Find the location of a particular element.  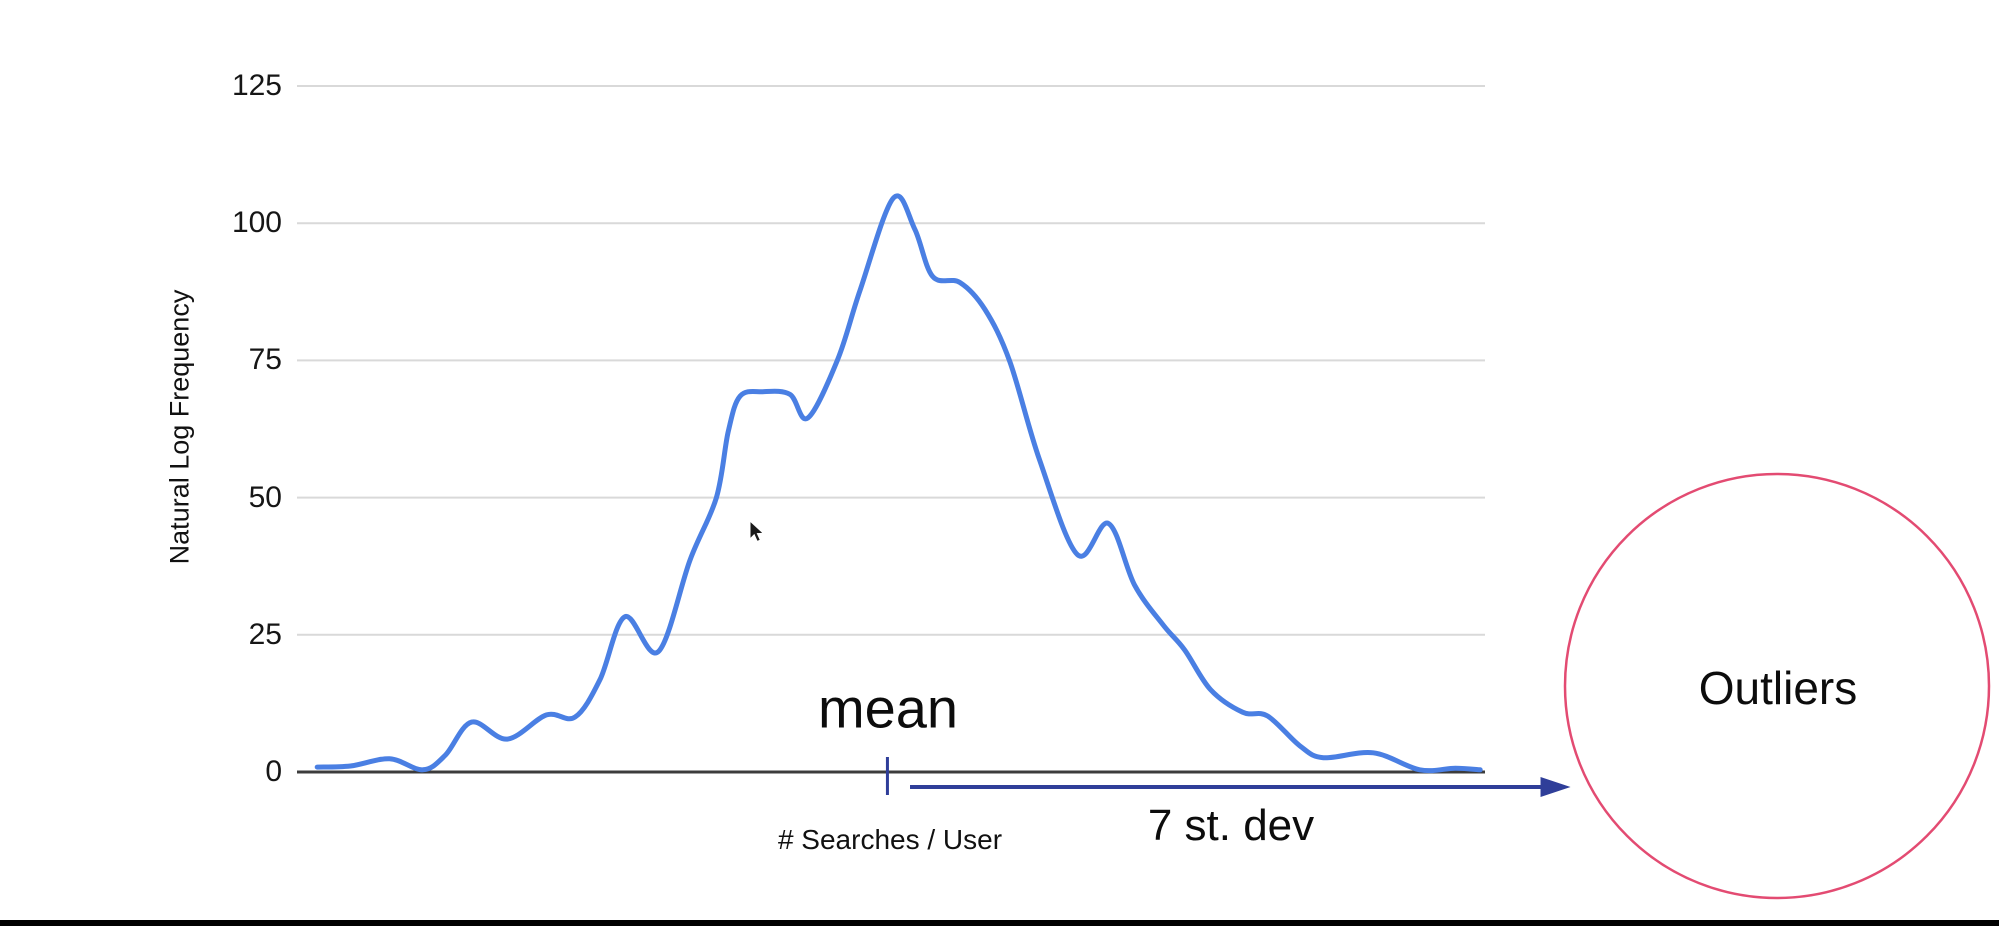

y-axis-title: Natural Log Frequency is located at coordinates (179, 427).